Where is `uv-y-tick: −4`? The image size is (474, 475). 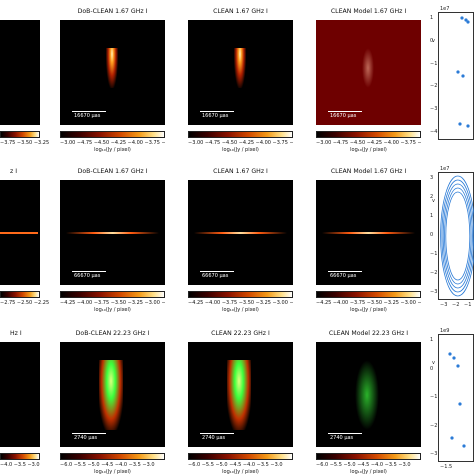 uv-y-tick: −4 is located at coordinates (434, 132).